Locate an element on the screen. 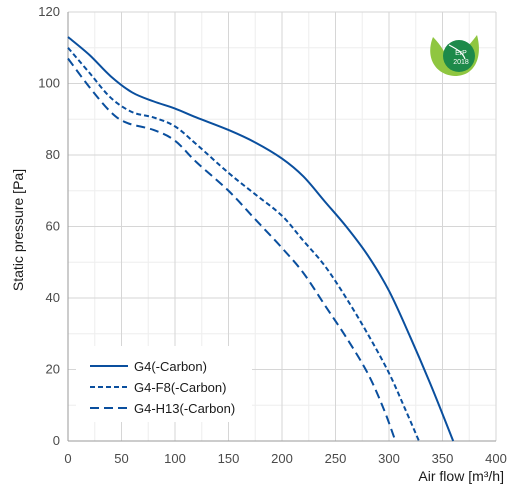 The image size is (512, 490). x-axis-title: Air flow [m³/h] is located at coordinates (461, 476).